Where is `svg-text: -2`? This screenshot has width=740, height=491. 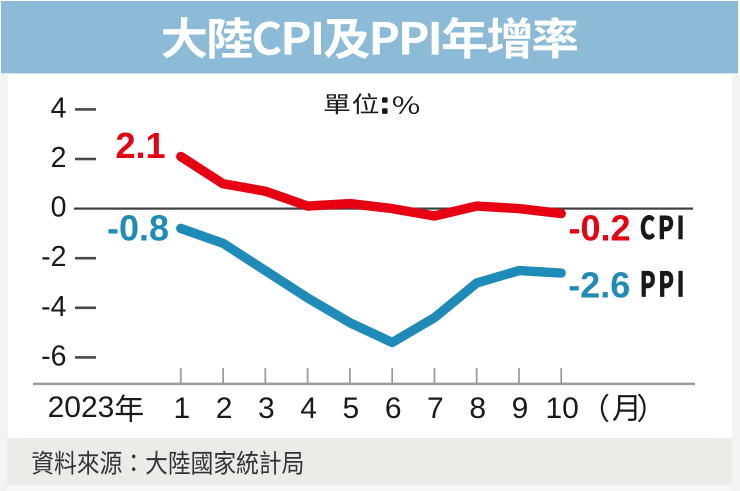
svg-text: -2 is located at coordinates (53, 257).